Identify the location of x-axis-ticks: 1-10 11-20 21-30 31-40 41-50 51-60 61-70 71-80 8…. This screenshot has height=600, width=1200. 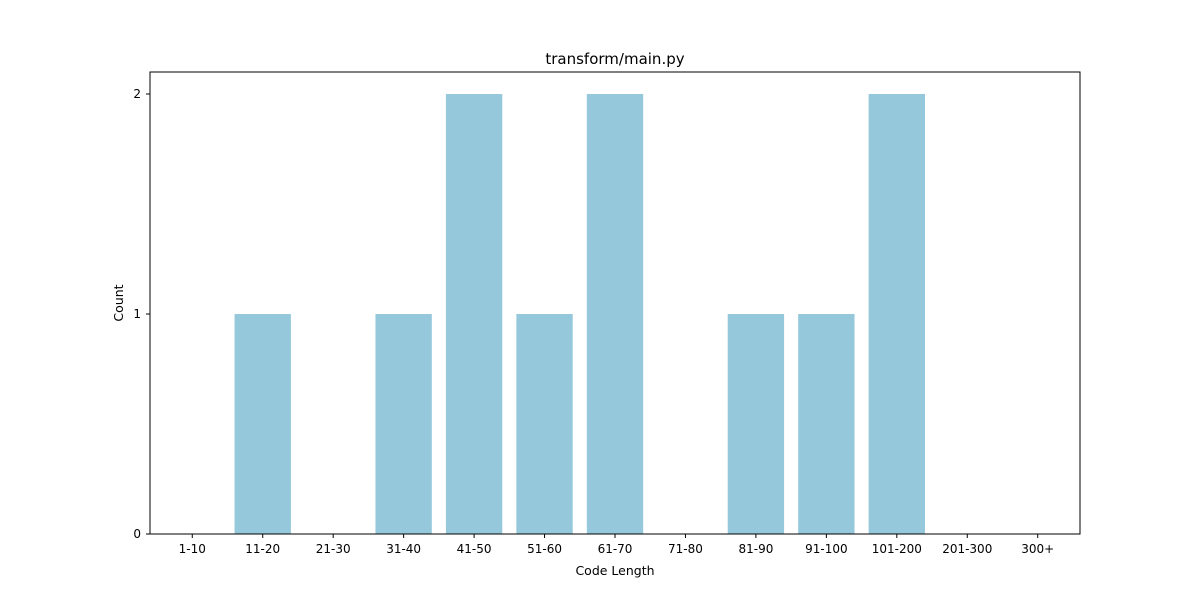
(616, 545).